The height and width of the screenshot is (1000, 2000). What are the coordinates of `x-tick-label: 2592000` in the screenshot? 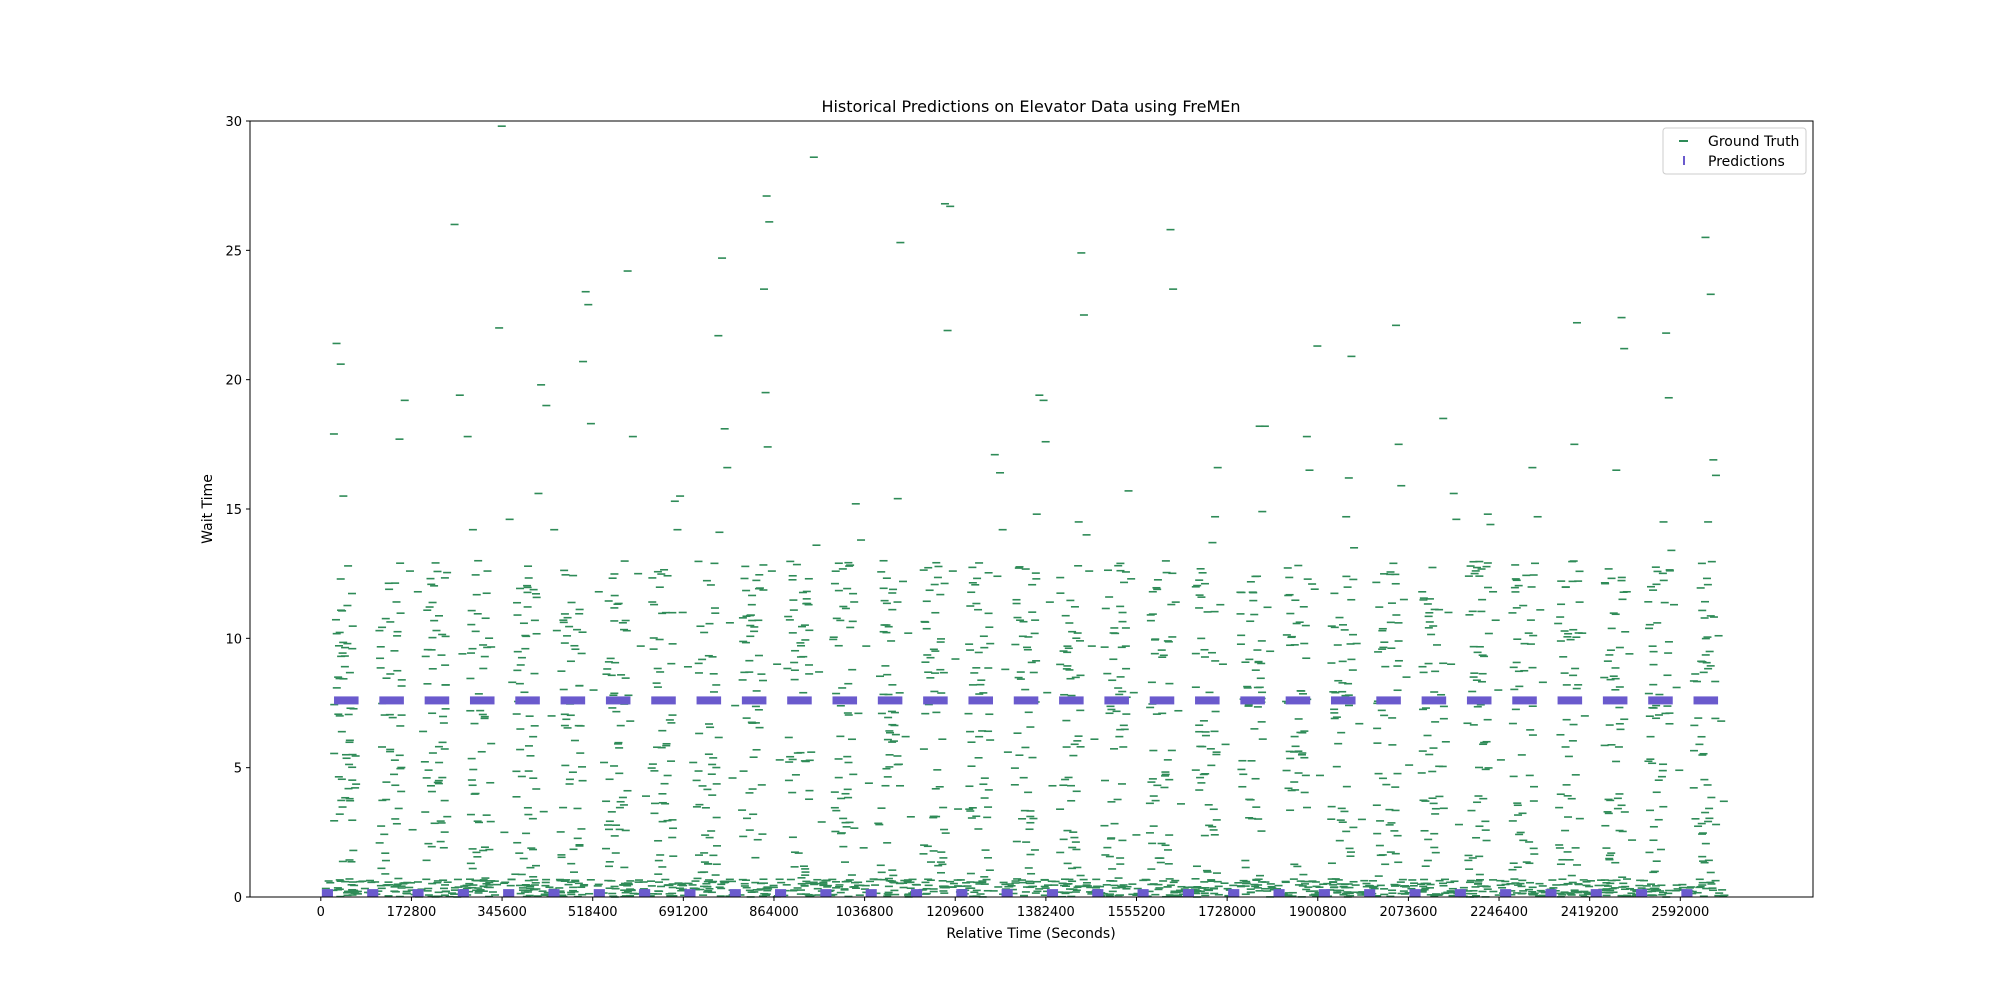 It's located at (1680, 912).